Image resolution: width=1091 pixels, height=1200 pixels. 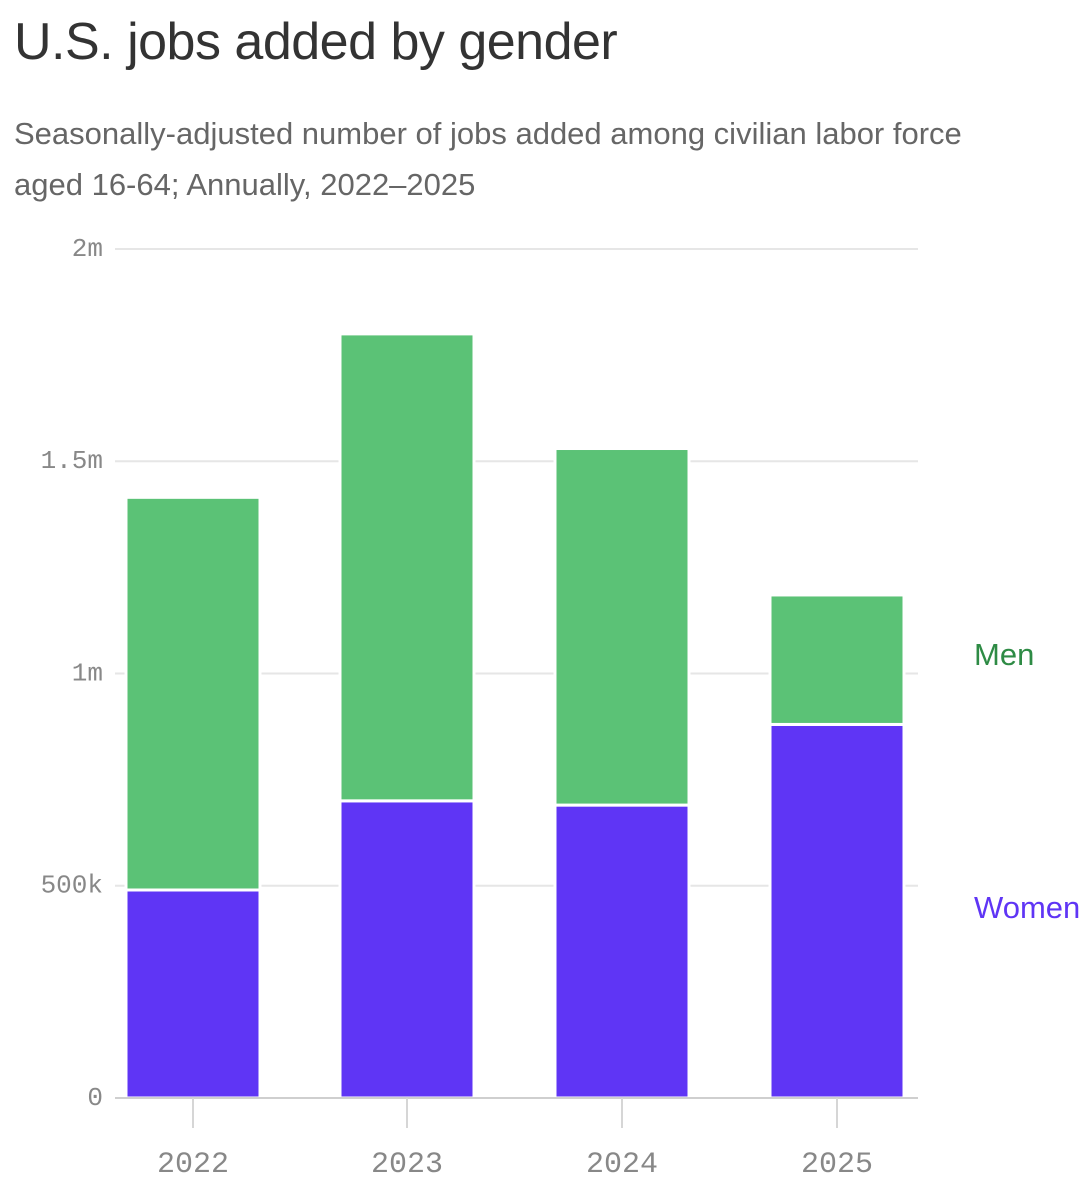 What do you see at coordinates (193, 994) in the screenshot?
I see `bar-women-2022` at bounding box center [193, 994].